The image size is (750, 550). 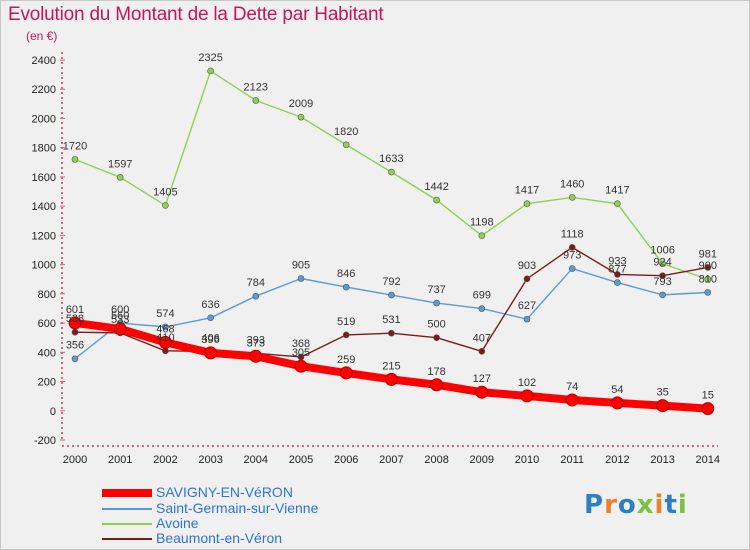 I want to click on data-label-beaumont-en-veron: 538, so click(x=75, y=319).